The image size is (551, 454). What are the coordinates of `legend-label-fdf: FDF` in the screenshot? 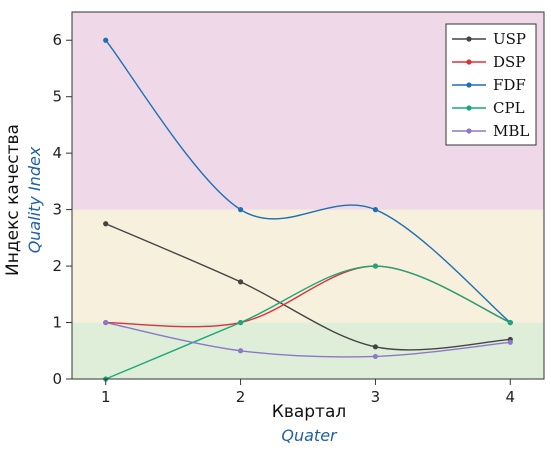 It's located at (509, 85).